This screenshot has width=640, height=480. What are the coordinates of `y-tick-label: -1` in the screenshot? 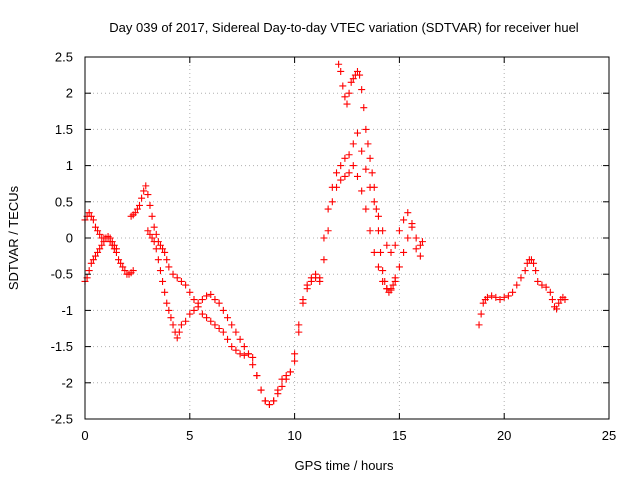 It's located at (67, 310).